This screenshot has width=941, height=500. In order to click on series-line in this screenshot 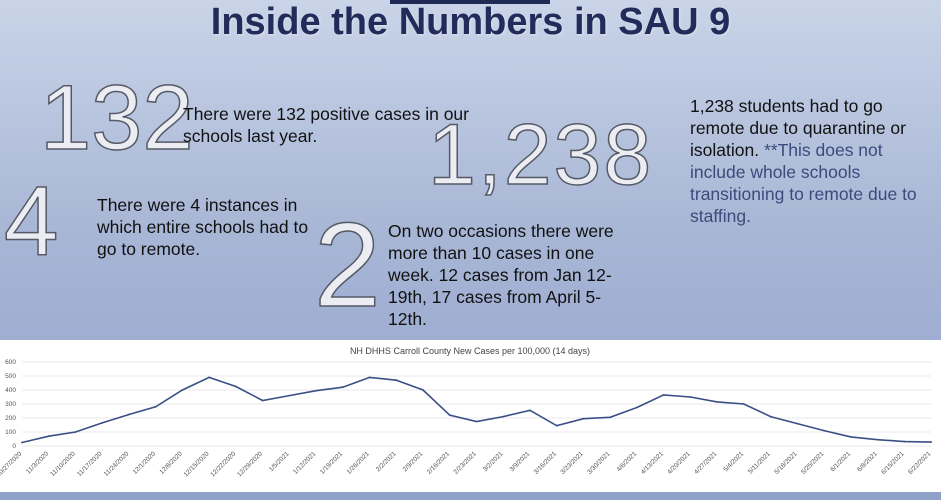, I will do `click(476, 410)`.